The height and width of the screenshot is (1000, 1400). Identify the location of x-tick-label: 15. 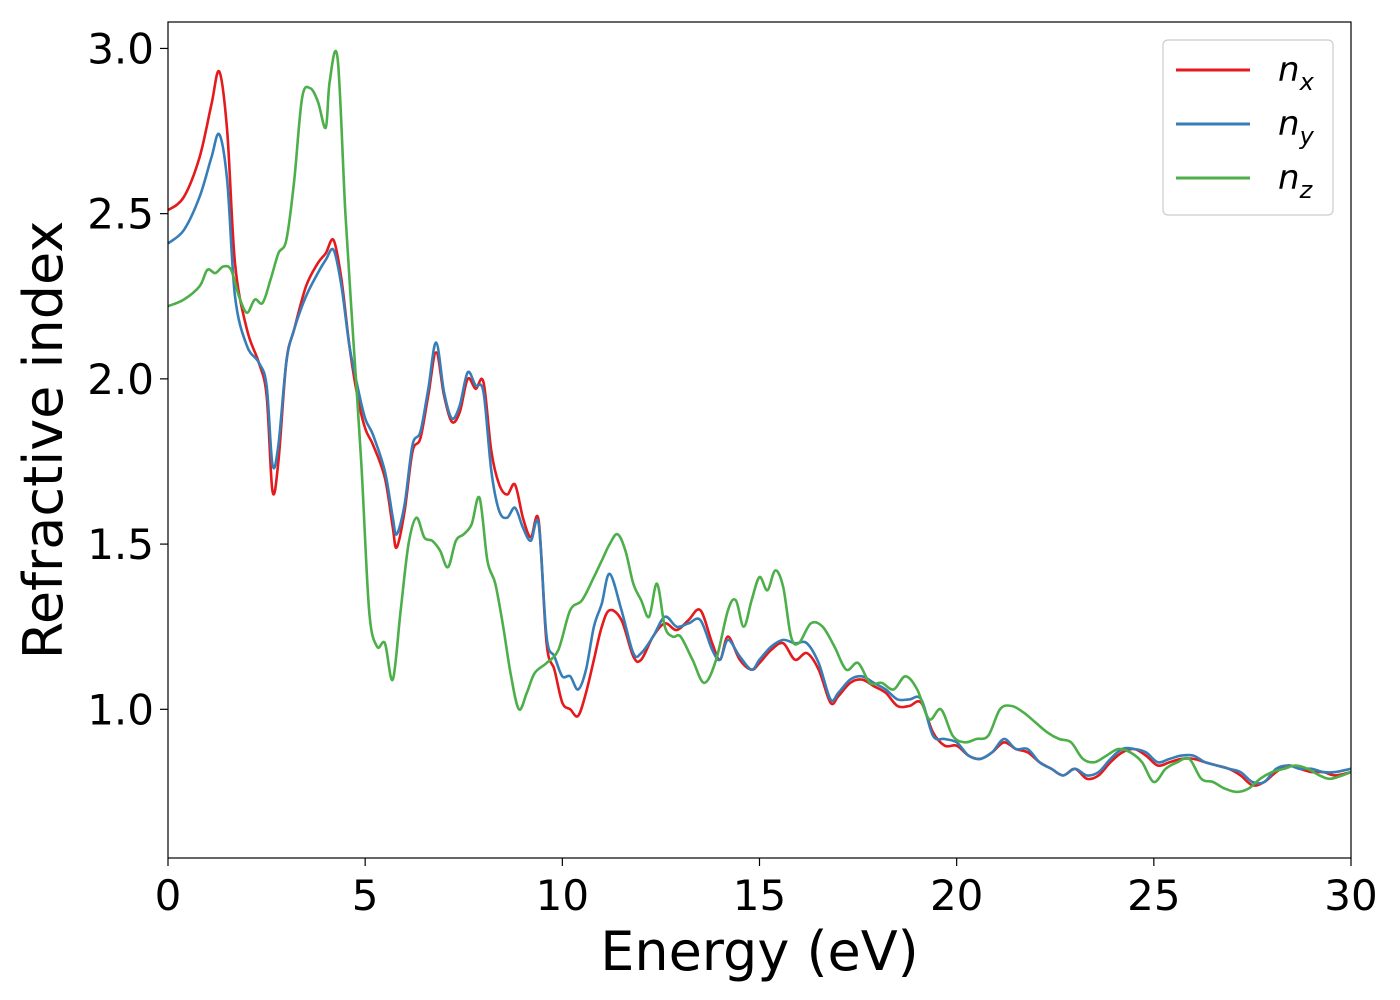
(759, 895).